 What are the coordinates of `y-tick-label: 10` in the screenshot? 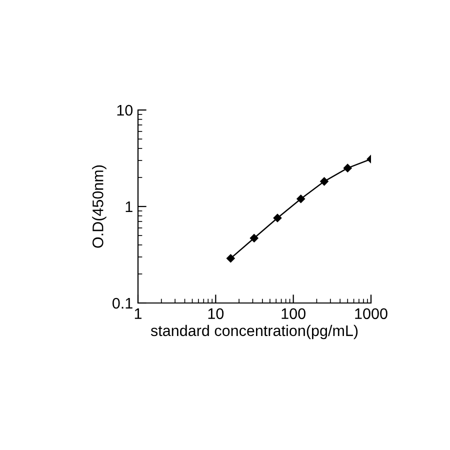 It's located at (125, 110).